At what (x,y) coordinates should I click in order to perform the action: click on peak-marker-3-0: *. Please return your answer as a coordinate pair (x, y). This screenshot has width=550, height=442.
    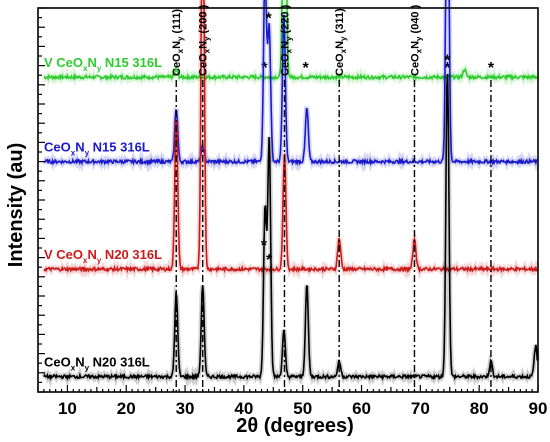
    Looking at the image, I should click on (264, 245).